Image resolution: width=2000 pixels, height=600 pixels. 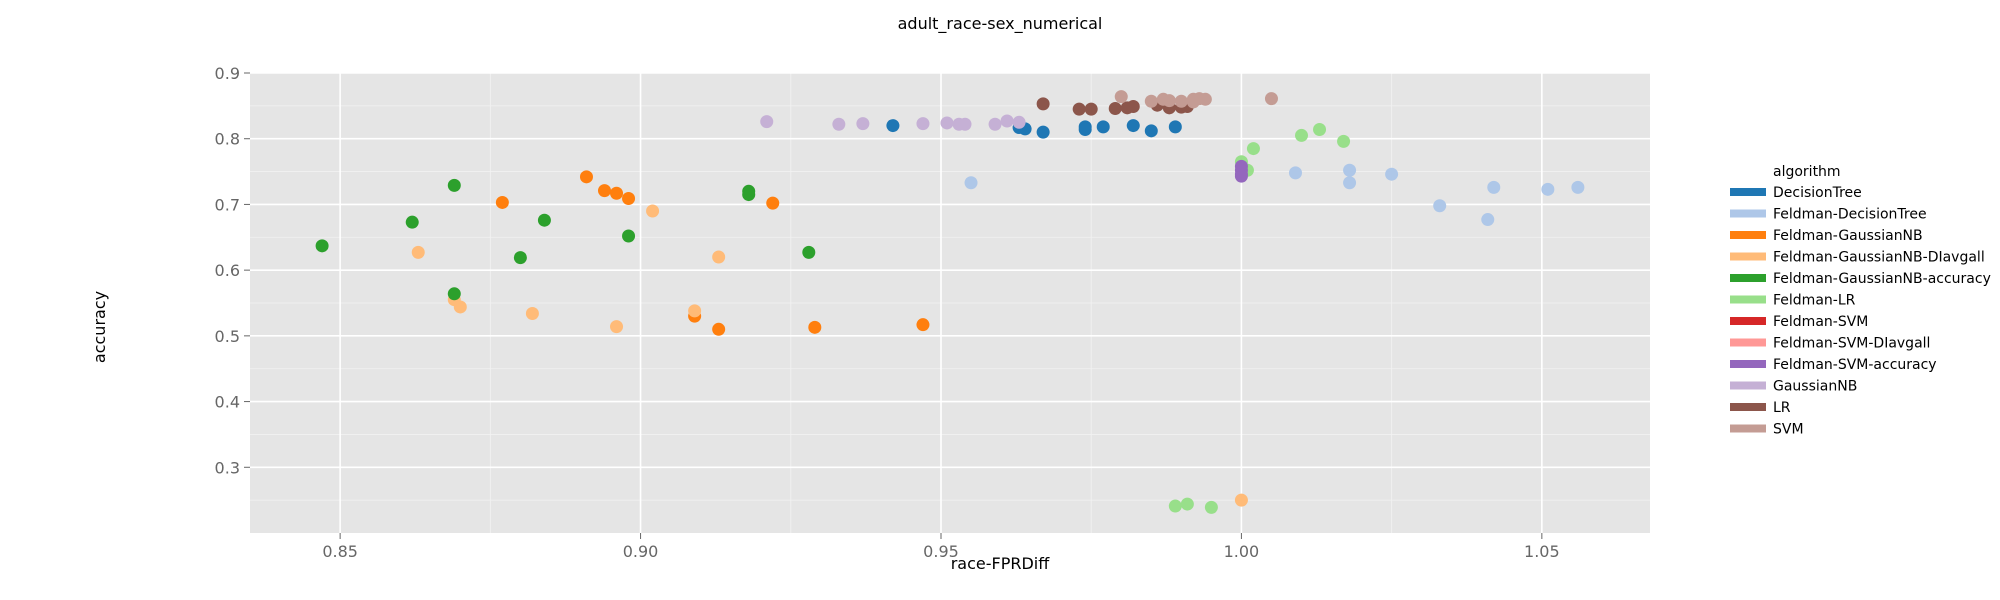 I want to click on x-tick-label: 1.05, so click(x=1542, y=551).